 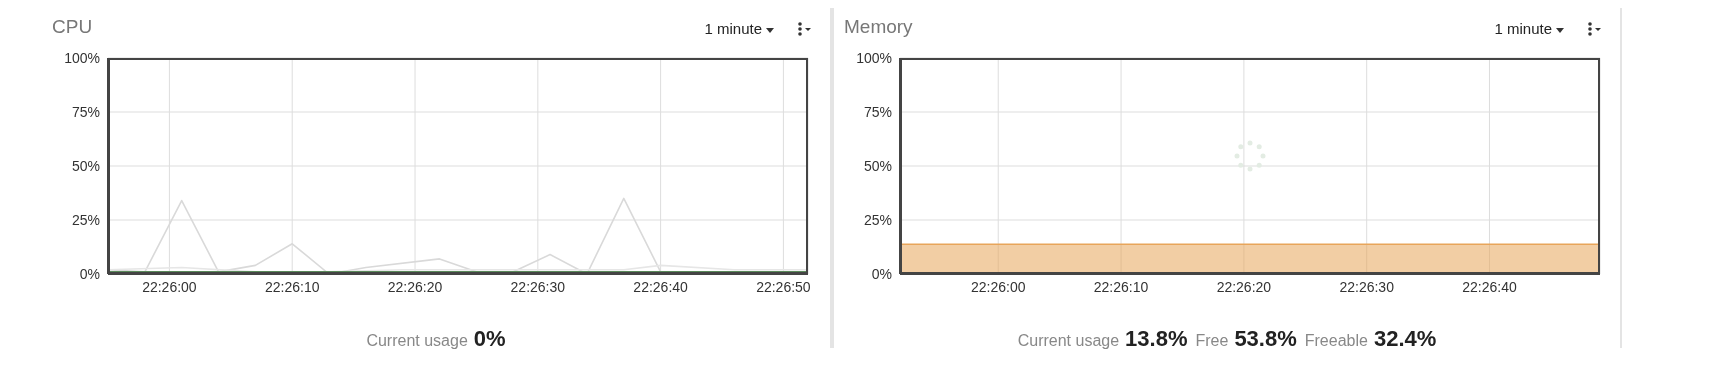 What do you see at coordinates (878, 27) in the screenshot?
I see `chart-title: Memory` at bounding box center [878, 27].